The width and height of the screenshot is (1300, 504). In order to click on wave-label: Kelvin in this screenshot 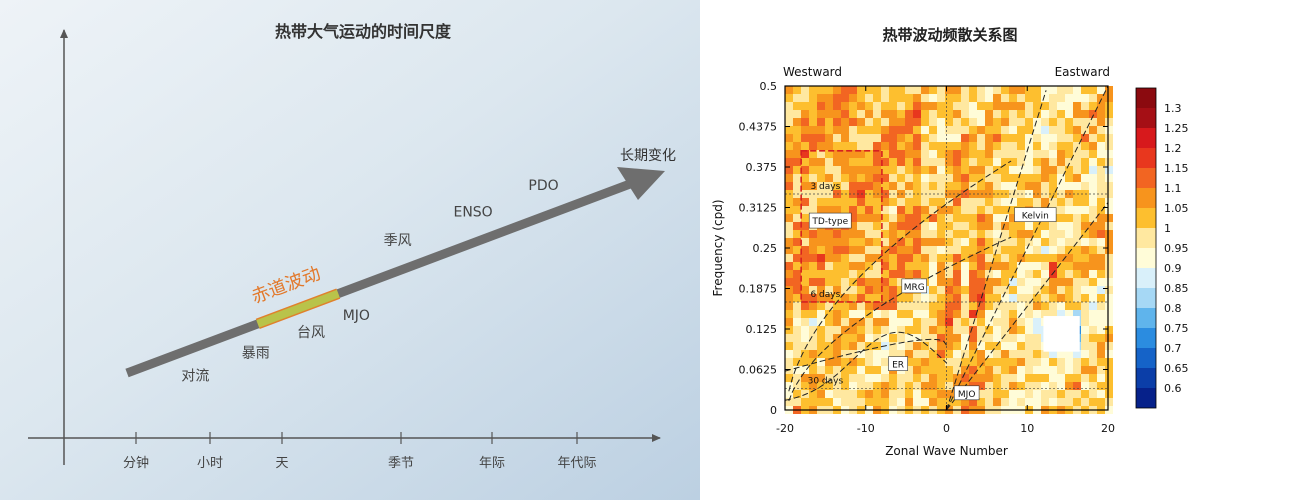, I will do `click(1035, 217)`.